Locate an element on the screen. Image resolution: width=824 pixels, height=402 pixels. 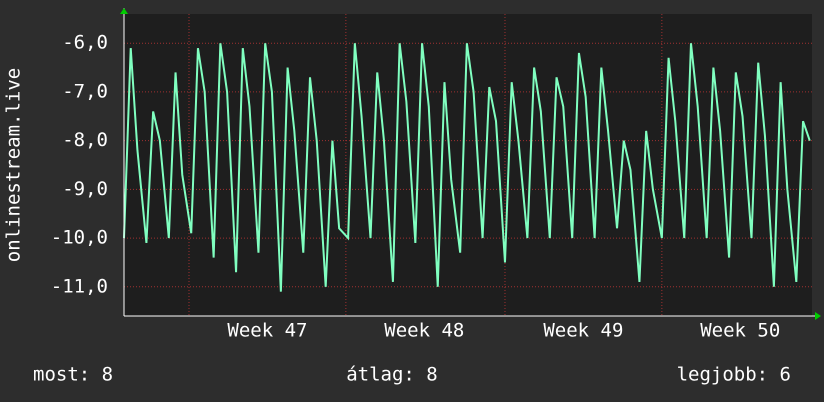
y-arrow is located at coordinates (124, 11).